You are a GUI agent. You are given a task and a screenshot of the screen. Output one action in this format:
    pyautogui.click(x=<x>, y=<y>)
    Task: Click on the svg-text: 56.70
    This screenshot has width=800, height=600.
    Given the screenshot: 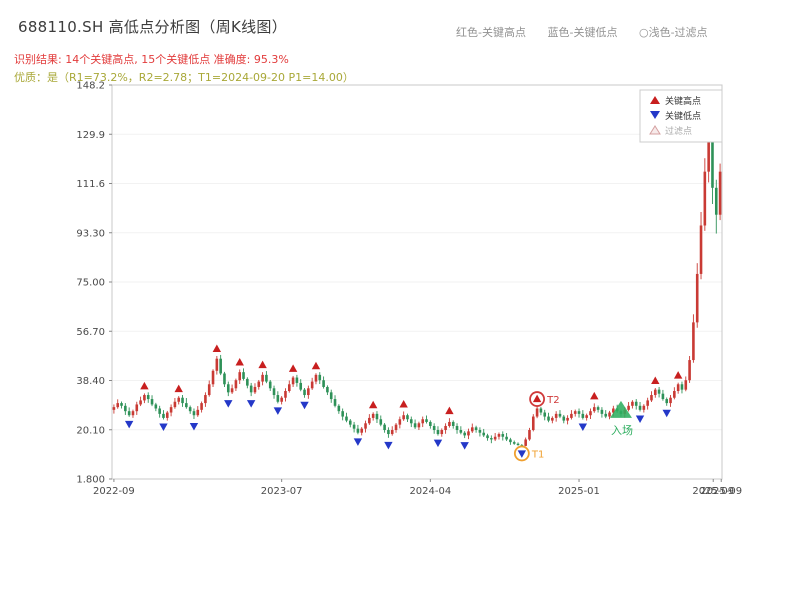 What is the action you would take?
    pyautogui.click(x=90, y=332)
    